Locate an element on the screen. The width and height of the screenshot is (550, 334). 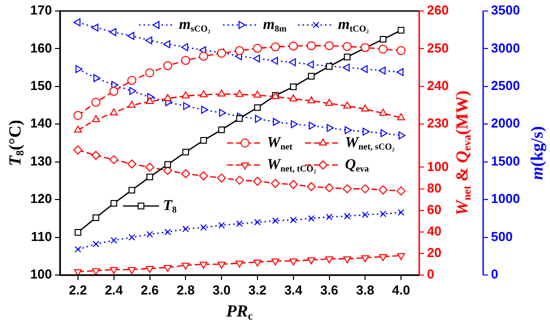
y2-tick-label: 250 is located at coordinates (438, 48).